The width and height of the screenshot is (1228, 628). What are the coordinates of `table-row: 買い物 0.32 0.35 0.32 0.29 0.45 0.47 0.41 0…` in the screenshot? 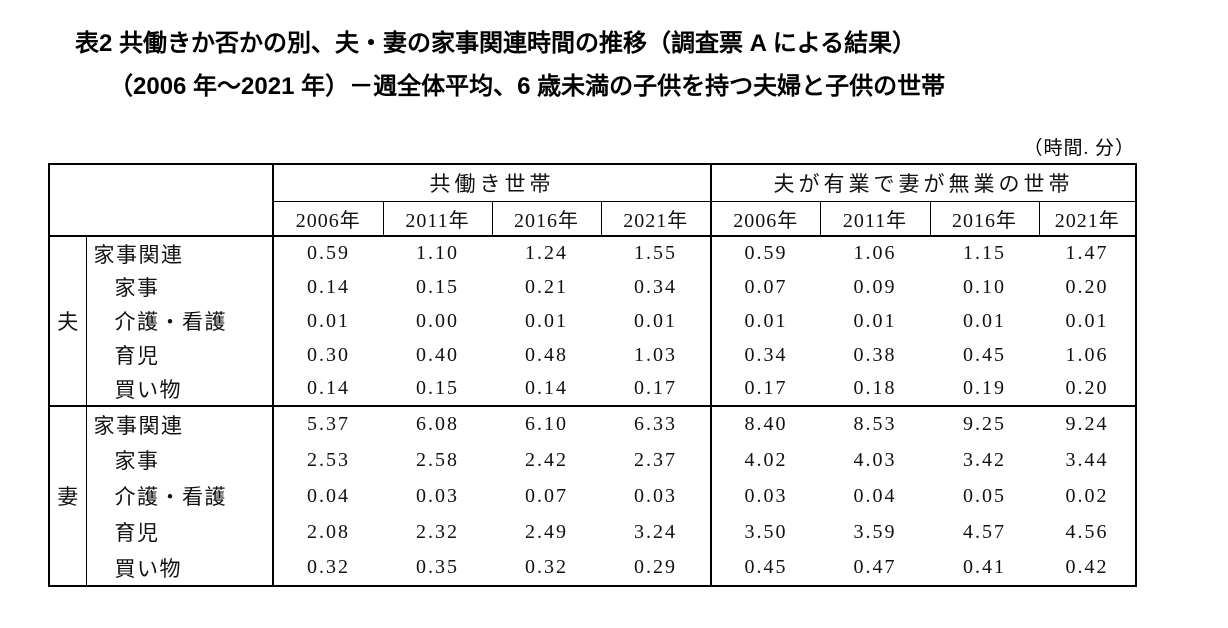 It's located at (592, 568).